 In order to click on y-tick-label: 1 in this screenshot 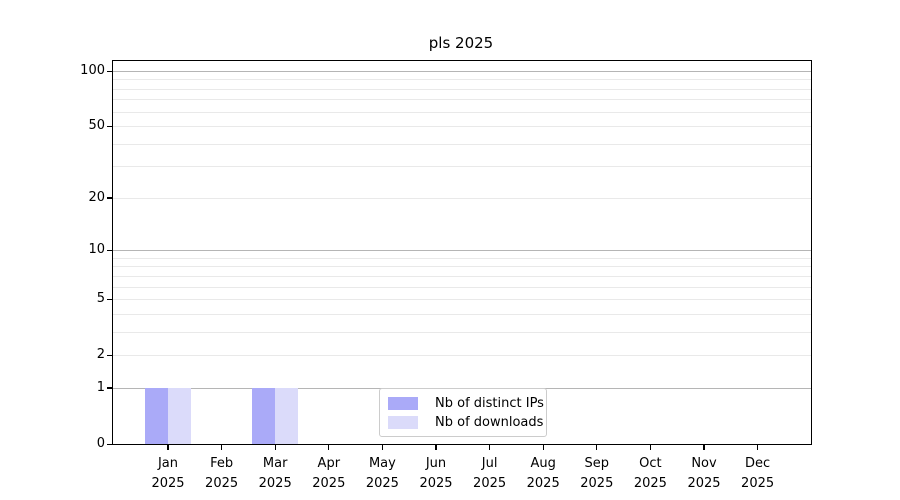, I will do `click(100, 387)`.